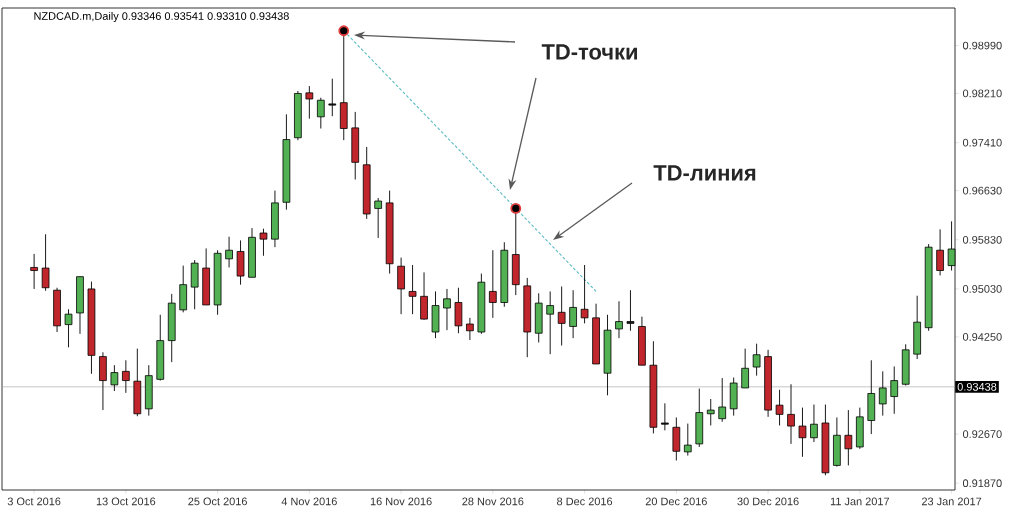 Image resolution: width=1024 pixels, height=521 pixels. What do you see at coordinates (982, 434) in the screenshot?
I see `y-tick-label: 0.92670` at bounding box center [982, 434].